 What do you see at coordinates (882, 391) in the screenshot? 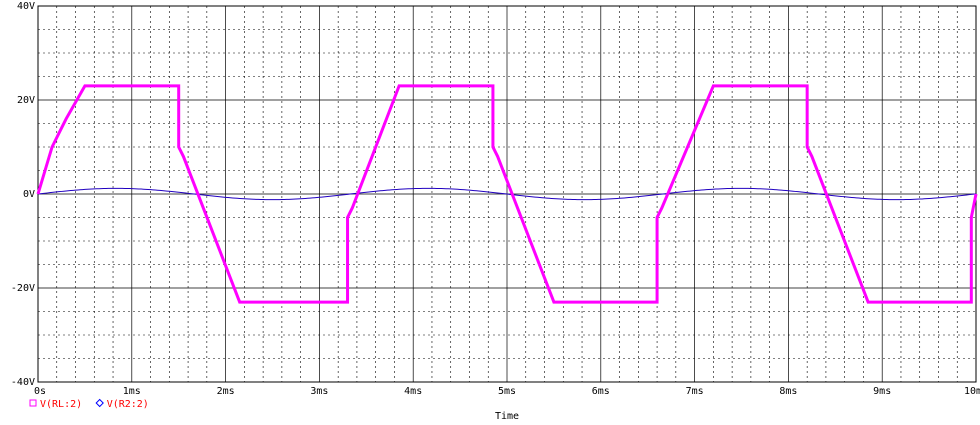
I see `x-tick-label: 9ms` at bounding box center [882, 391].